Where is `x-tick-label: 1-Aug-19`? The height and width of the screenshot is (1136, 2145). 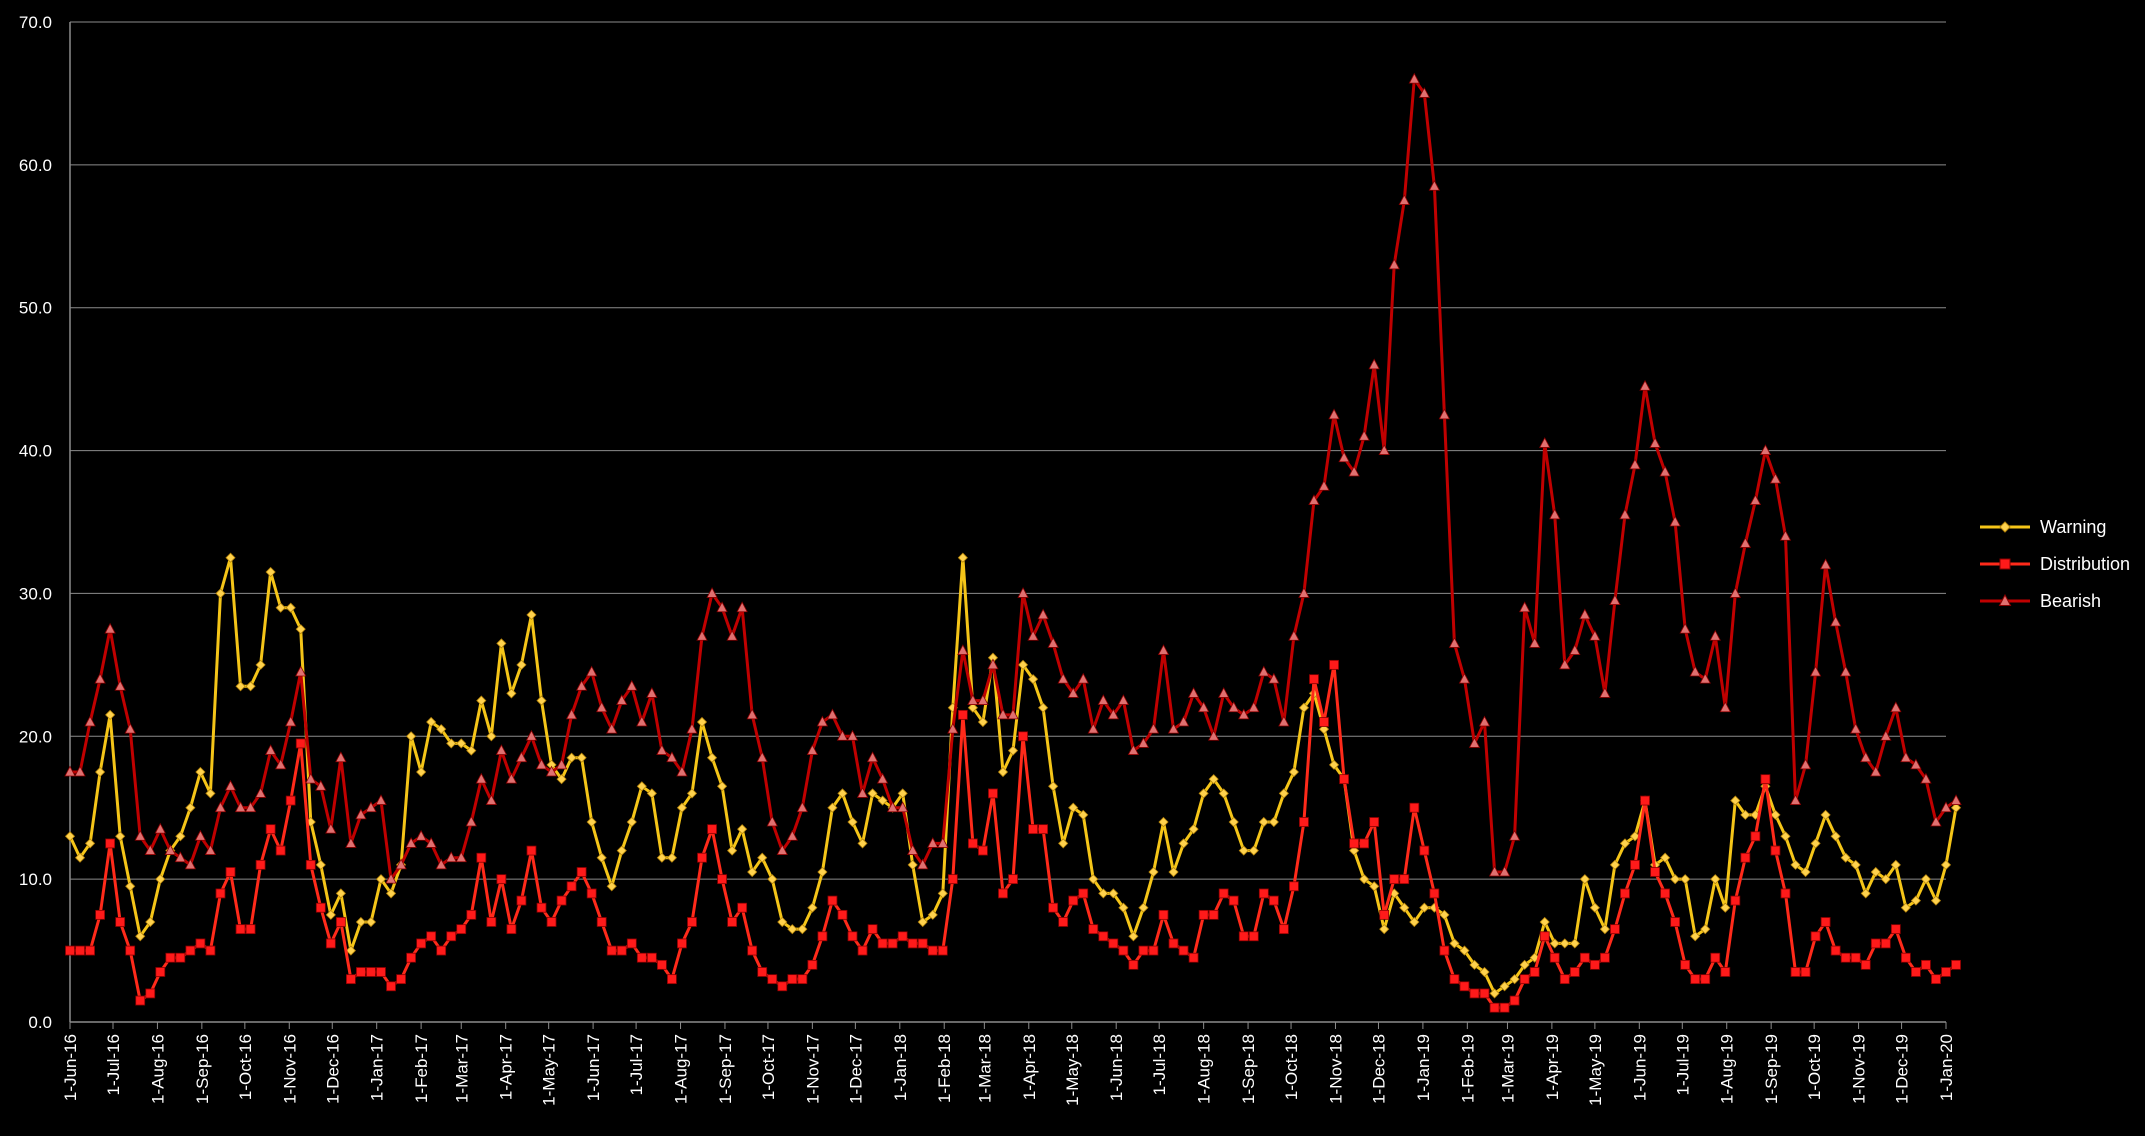 x-tick-label: 1-Aug-19 is located at coordinates (1727, 1069).